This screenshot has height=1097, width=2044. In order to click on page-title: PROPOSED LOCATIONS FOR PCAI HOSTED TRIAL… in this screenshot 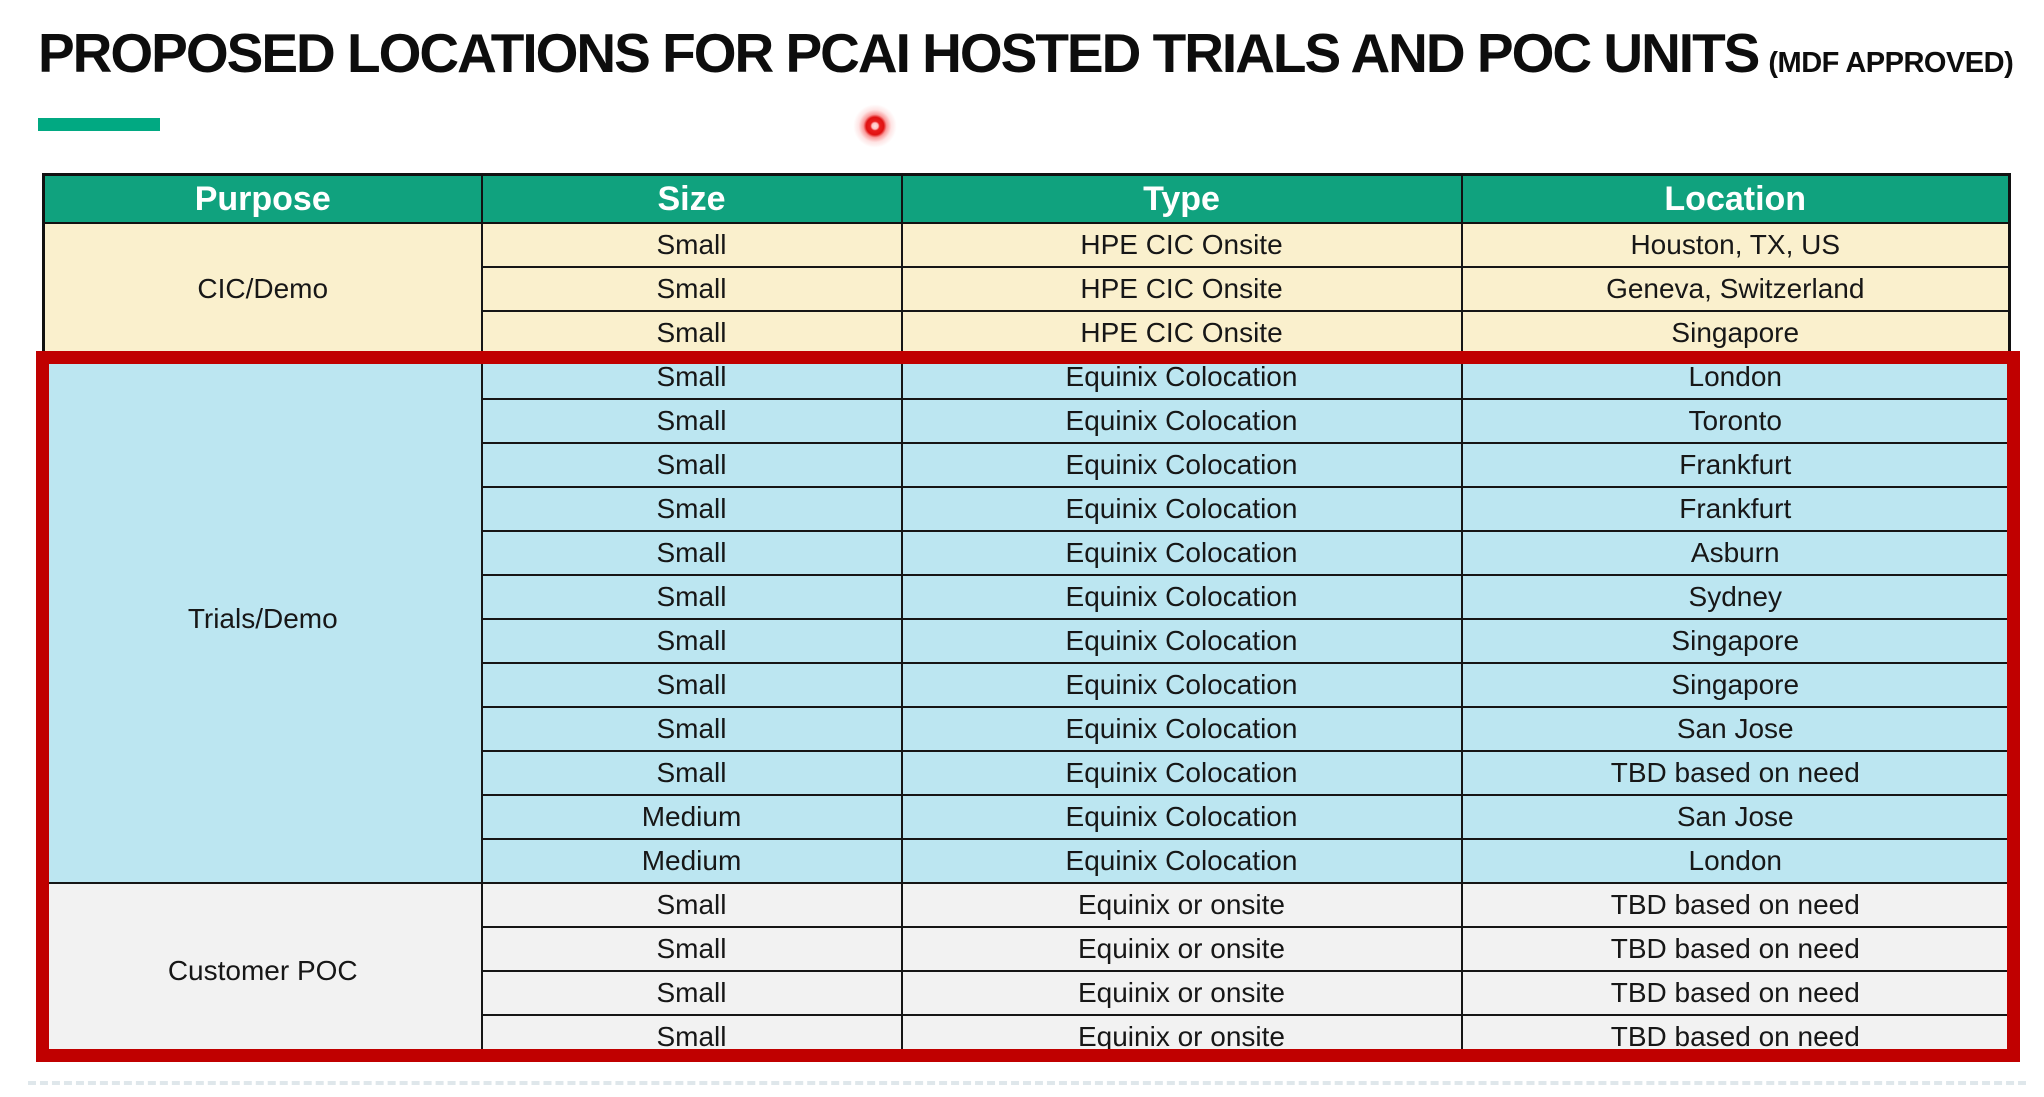, I will do `click(1026, 53)`.